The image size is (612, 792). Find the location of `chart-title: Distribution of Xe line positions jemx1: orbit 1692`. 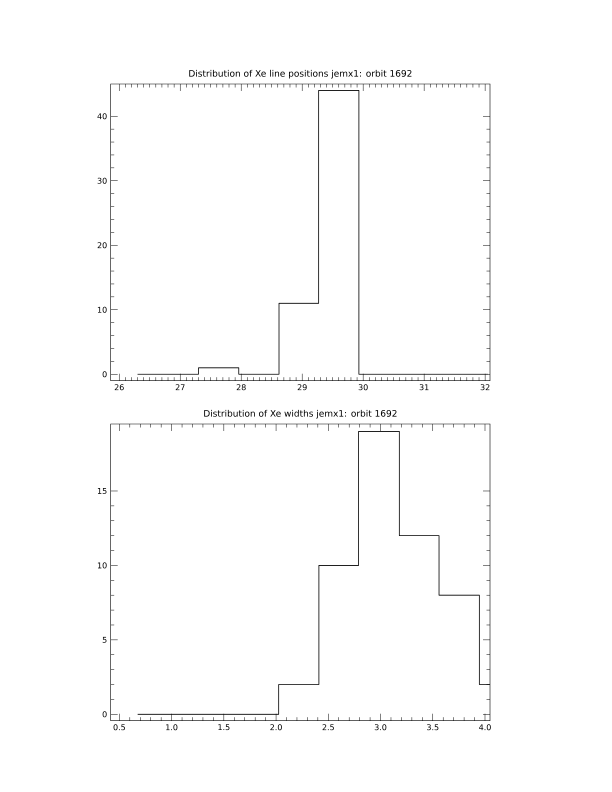

chart-title: Distribution of Xe line positions jemx1: orbit 1692 is located at coordinates (300, 74).